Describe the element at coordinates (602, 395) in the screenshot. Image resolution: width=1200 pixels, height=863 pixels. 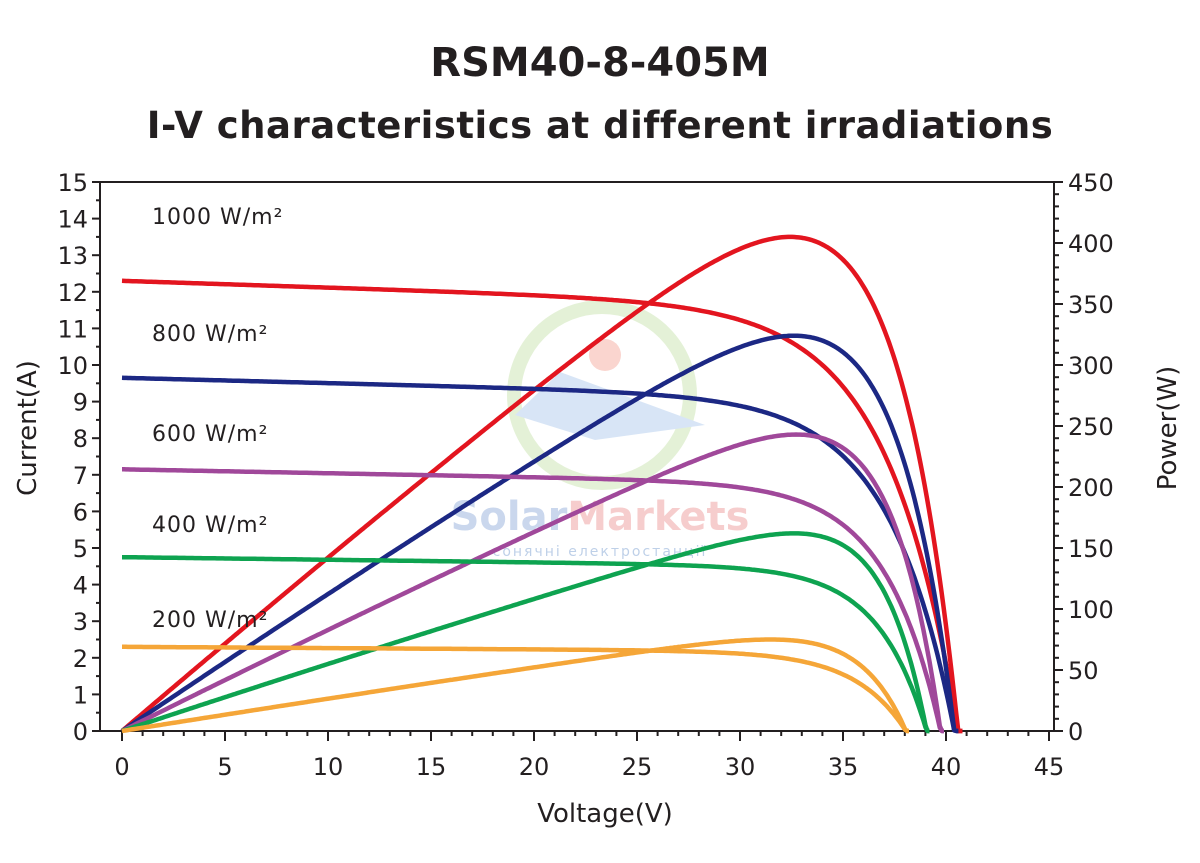
I see `watermark-ring` at that location.